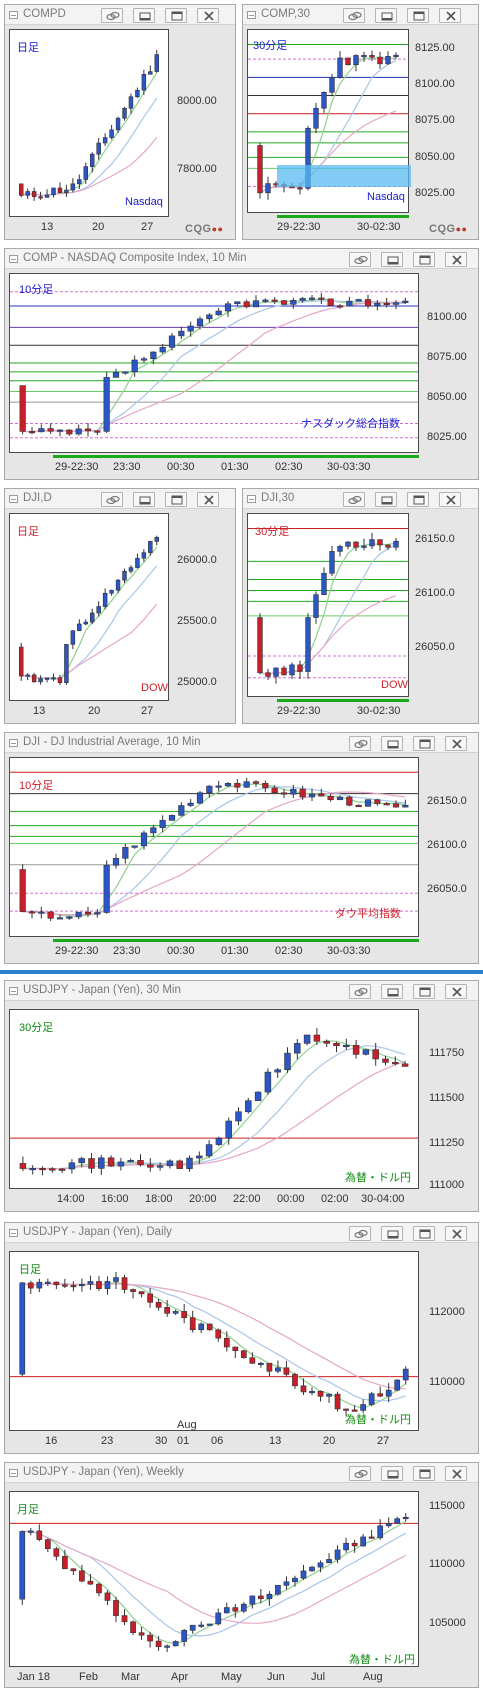  Describe the element at coordinates (349, 467) in the screenshot. I see `x-tick: 30-03:30` at that location.